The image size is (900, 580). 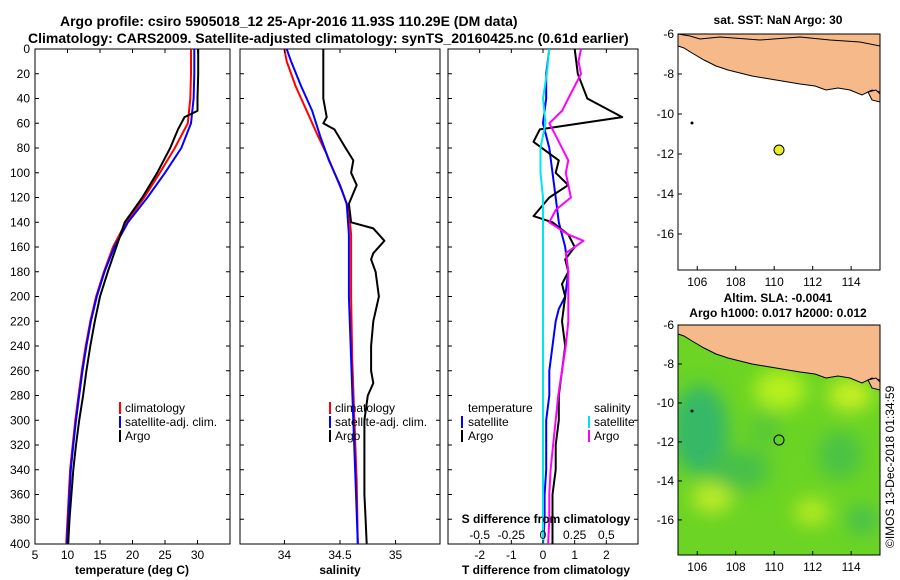 What do you see at coordinates (566, 296) in the screenshot?
I see `series-line-s-argo` at bounding box center [566, 296].